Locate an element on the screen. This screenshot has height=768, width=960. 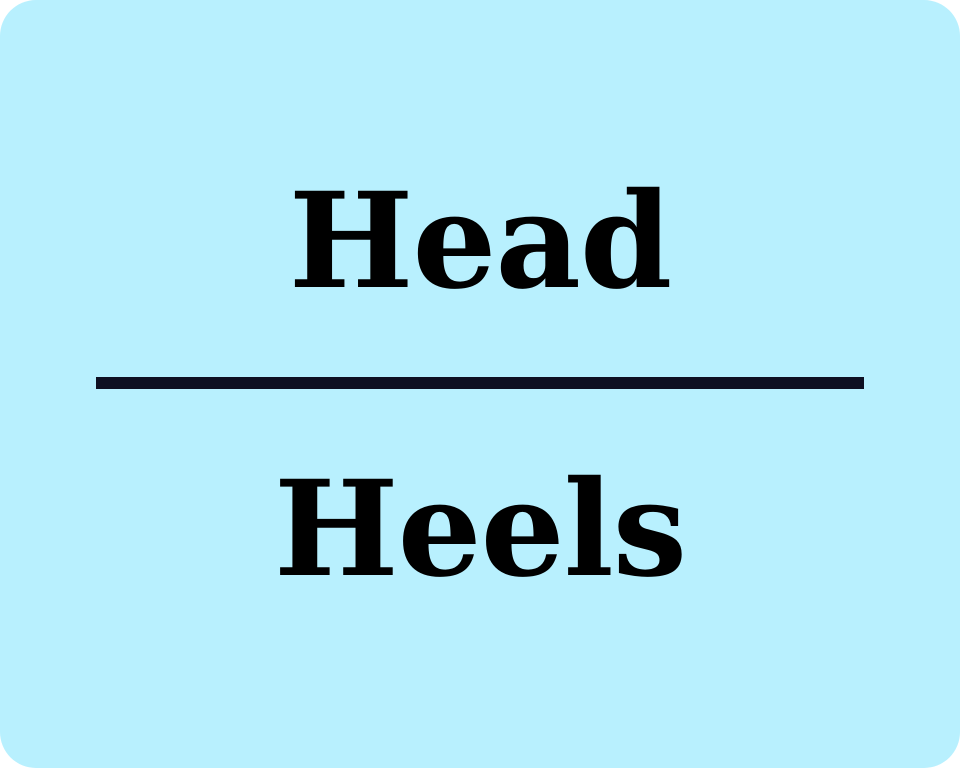
top-word: Head is located at coordinates (480, 241).